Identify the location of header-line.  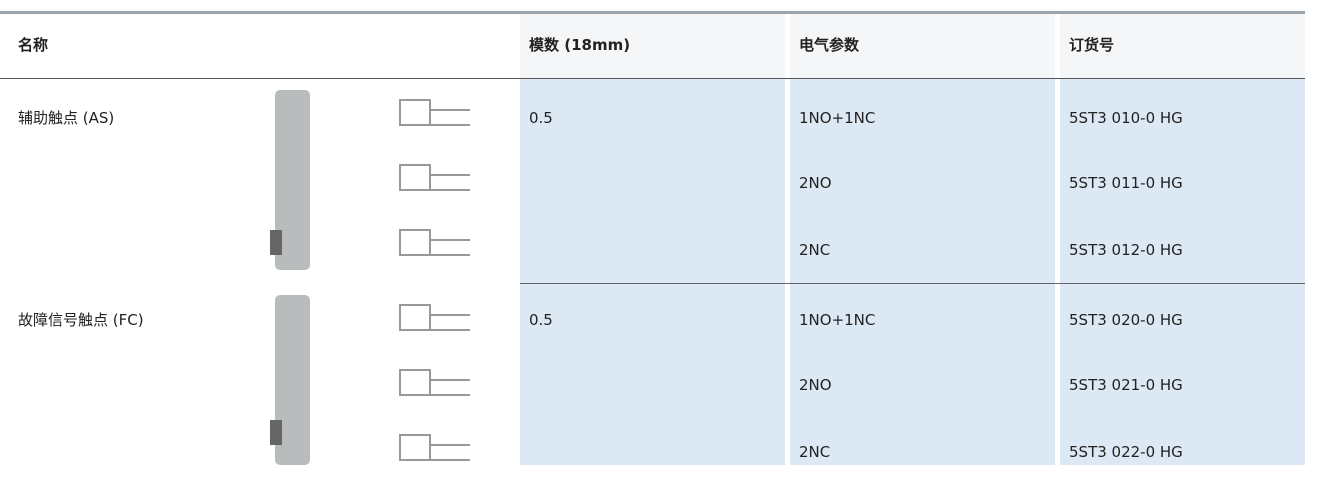
(652, 78).